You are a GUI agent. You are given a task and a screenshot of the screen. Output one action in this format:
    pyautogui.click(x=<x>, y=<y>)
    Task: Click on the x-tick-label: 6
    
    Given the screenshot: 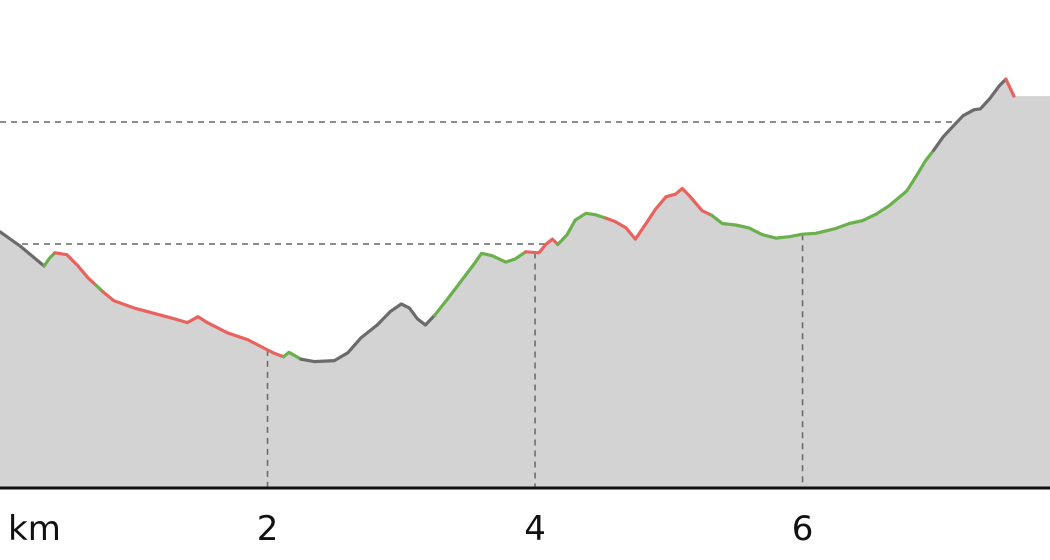 What is the action you would take?
    pyautogui.click(x=803, y=529)
    